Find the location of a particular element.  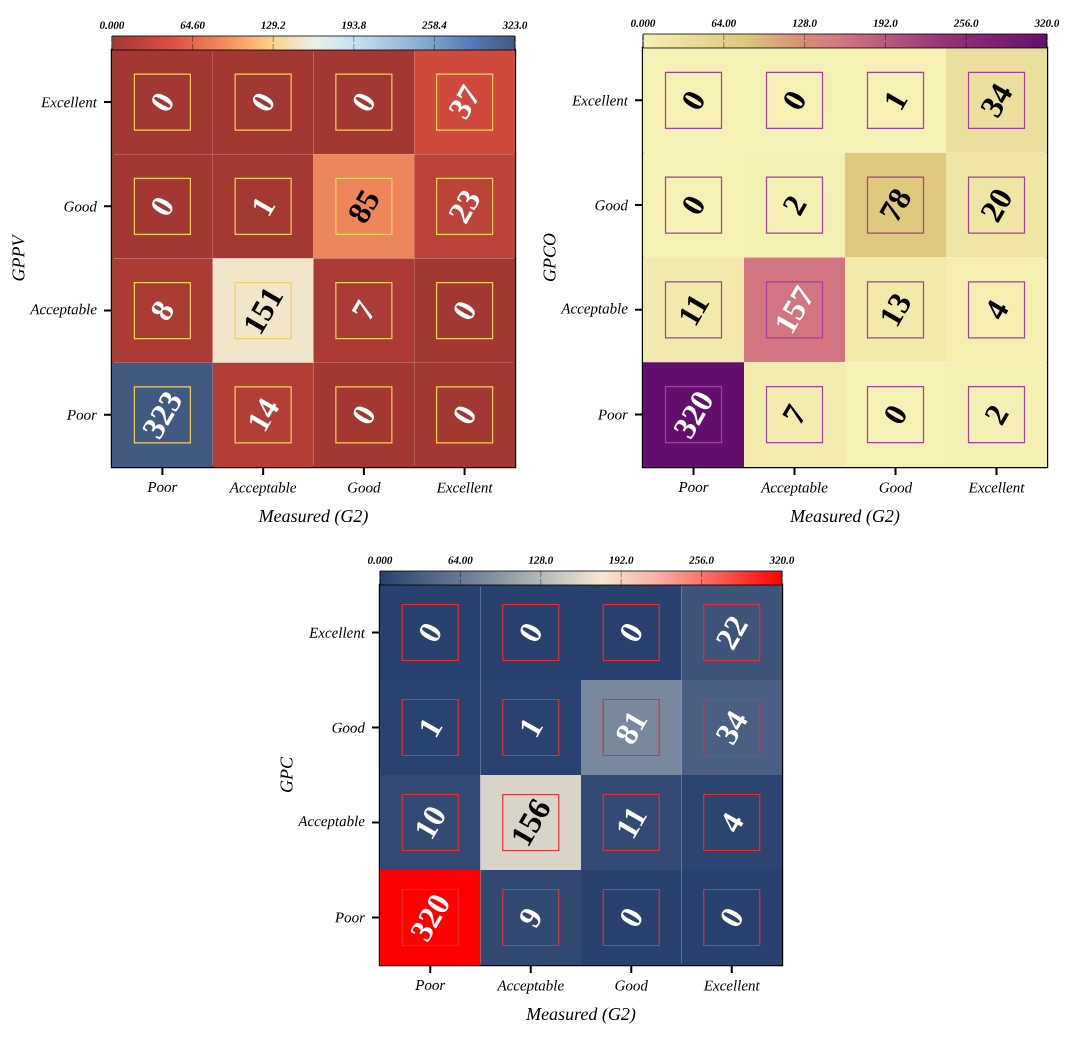

color-bar-label: 129.2 is located at coordinates (273, 25).